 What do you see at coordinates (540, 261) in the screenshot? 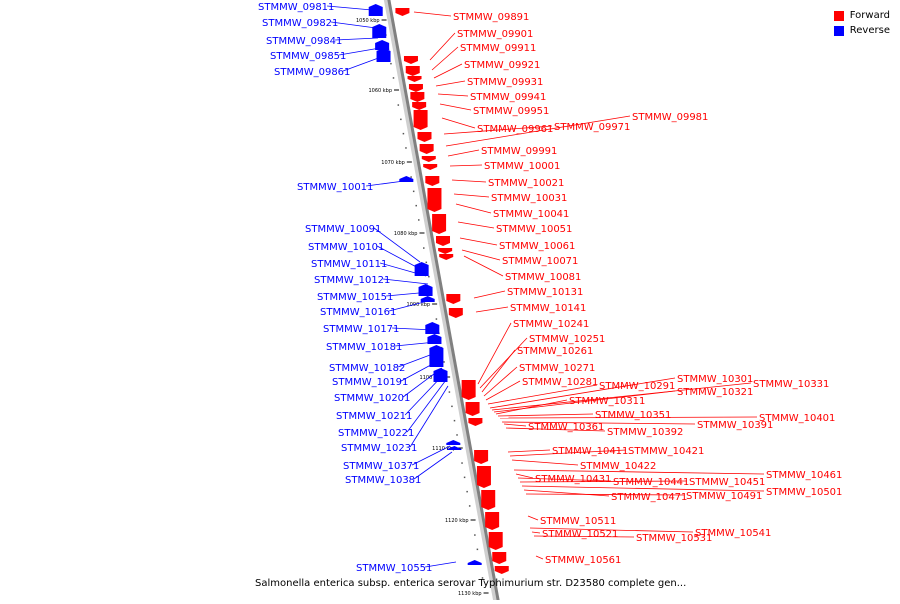
I see `forward-gene-label: STMMW_10071` at bounding box center [540, 261].